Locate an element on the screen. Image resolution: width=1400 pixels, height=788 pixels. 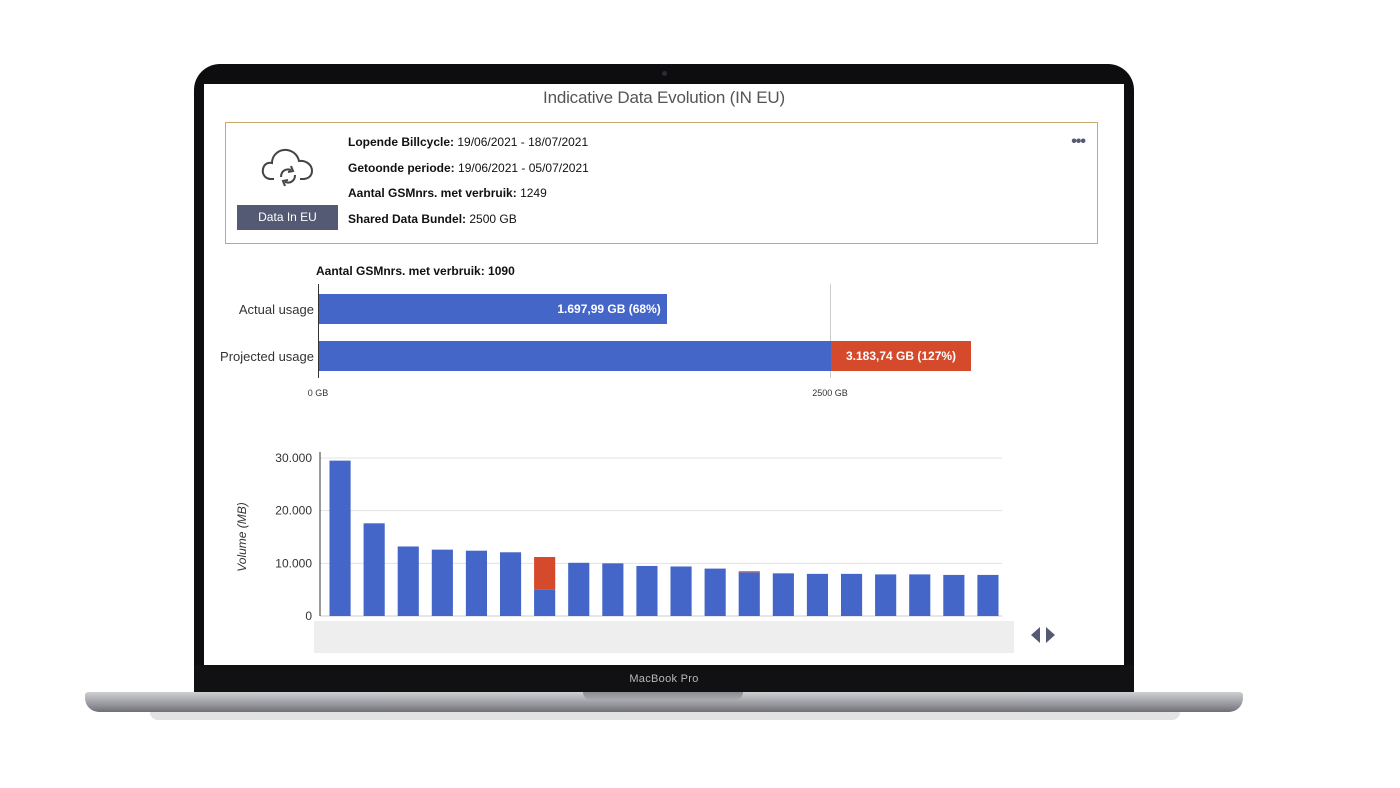
page-title: Indicative Data Evolution (IN EU) is located at coordinates (664, 97).